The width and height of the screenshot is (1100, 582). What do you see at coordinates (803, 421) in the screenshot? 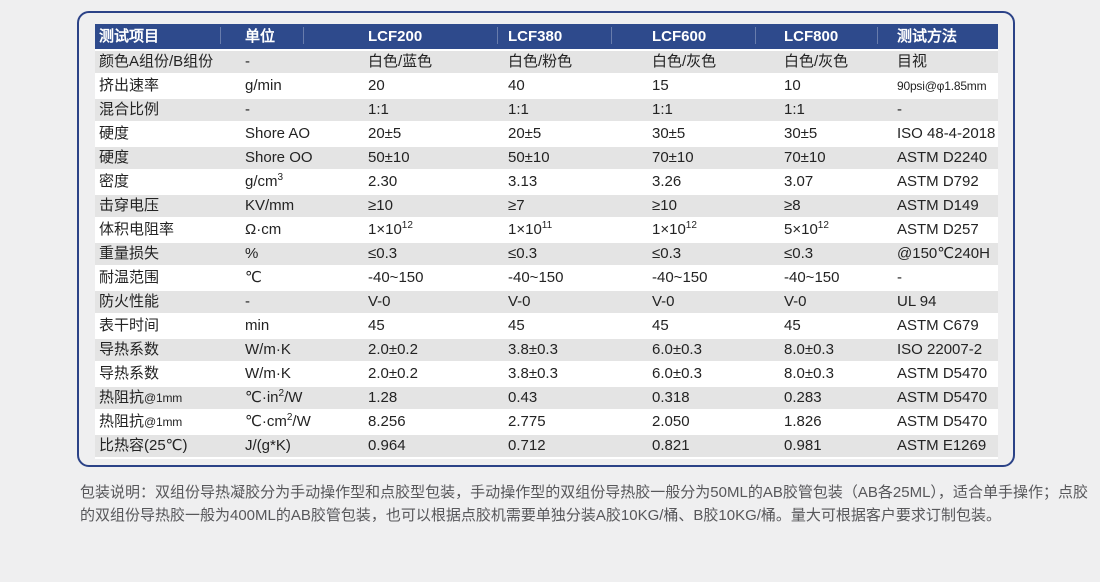
I see `table-cell: 1.826` at bounding box center [803, 421].